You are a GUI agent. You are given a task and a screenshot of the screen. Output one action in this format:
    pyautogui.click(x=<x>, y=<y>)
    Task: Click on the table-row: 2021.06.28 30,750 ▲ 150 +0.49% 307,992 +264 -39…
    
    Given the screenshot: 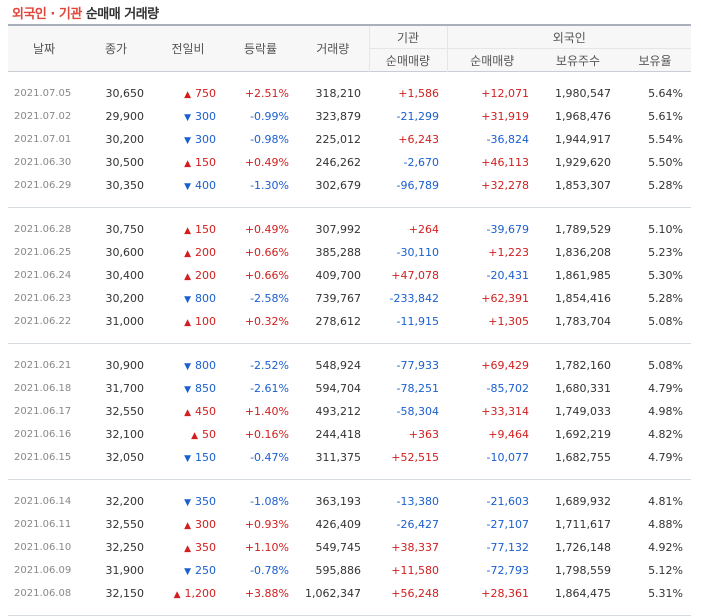 What is the action you would take?
    pyautogui.click(x=349, y=229)
    